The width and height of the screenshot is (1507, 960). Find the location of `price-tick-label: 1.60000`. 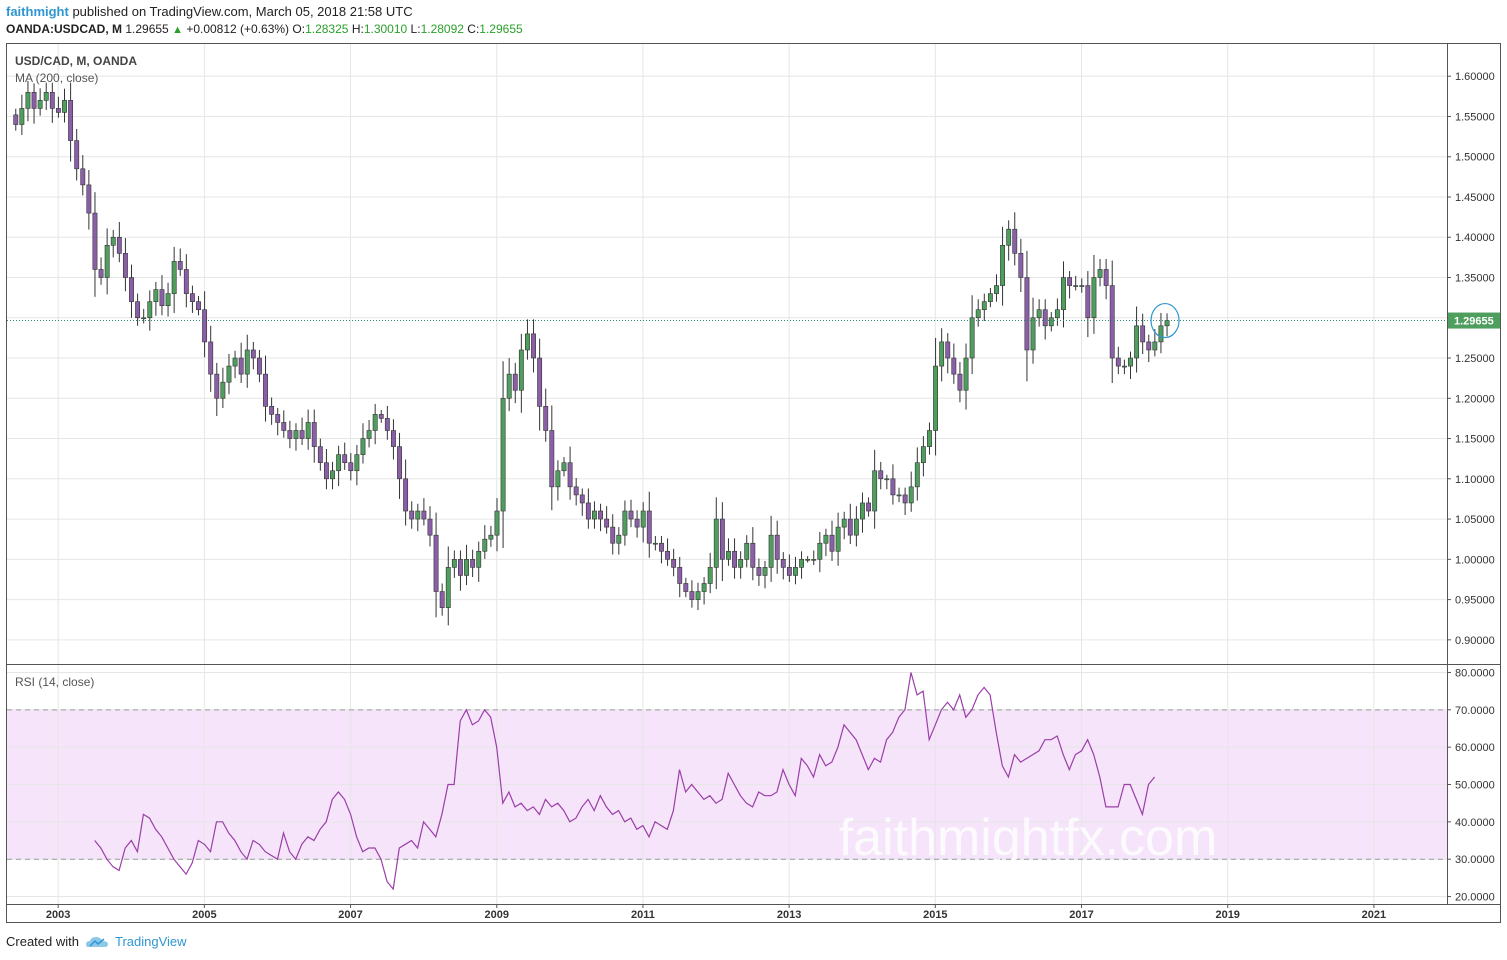

price-tick-label: 1.60000 is located at coordinates (1475, 77).